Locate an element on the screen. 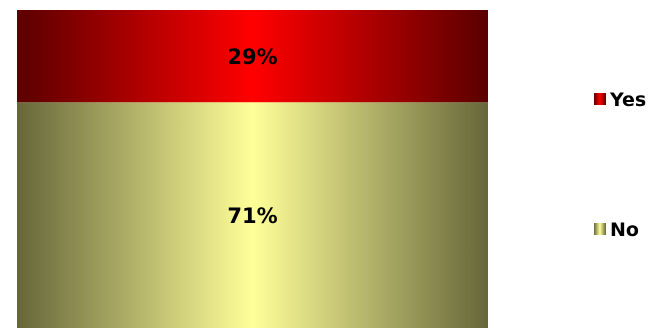 This screenshot has height=330, width=671. data-label-yes: 29% is located at coordinates (252, 57).